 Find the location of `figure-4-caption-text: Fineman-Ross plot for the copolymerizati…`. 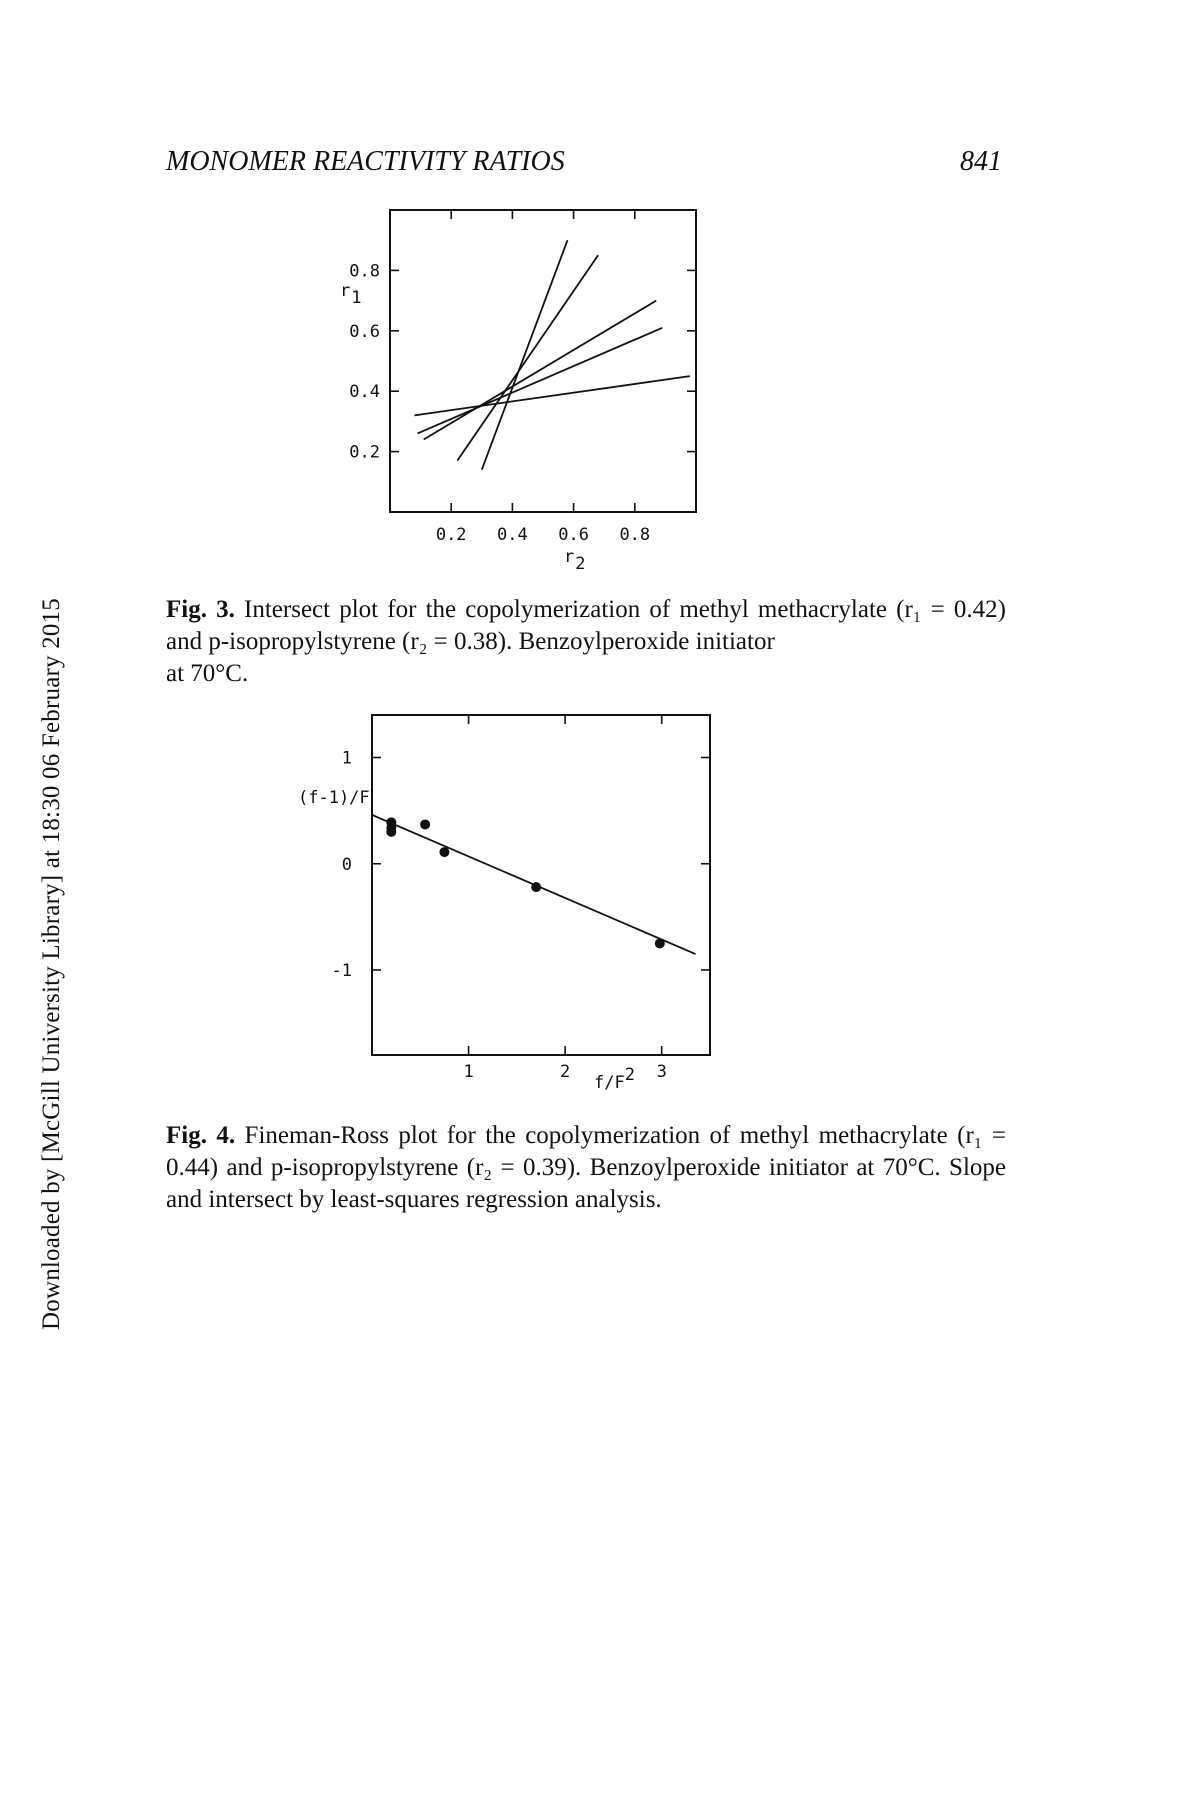

figure-4-caption-text: Fineman-Ross plot for the copolymerizati… is located at coordinates (586, 1167).